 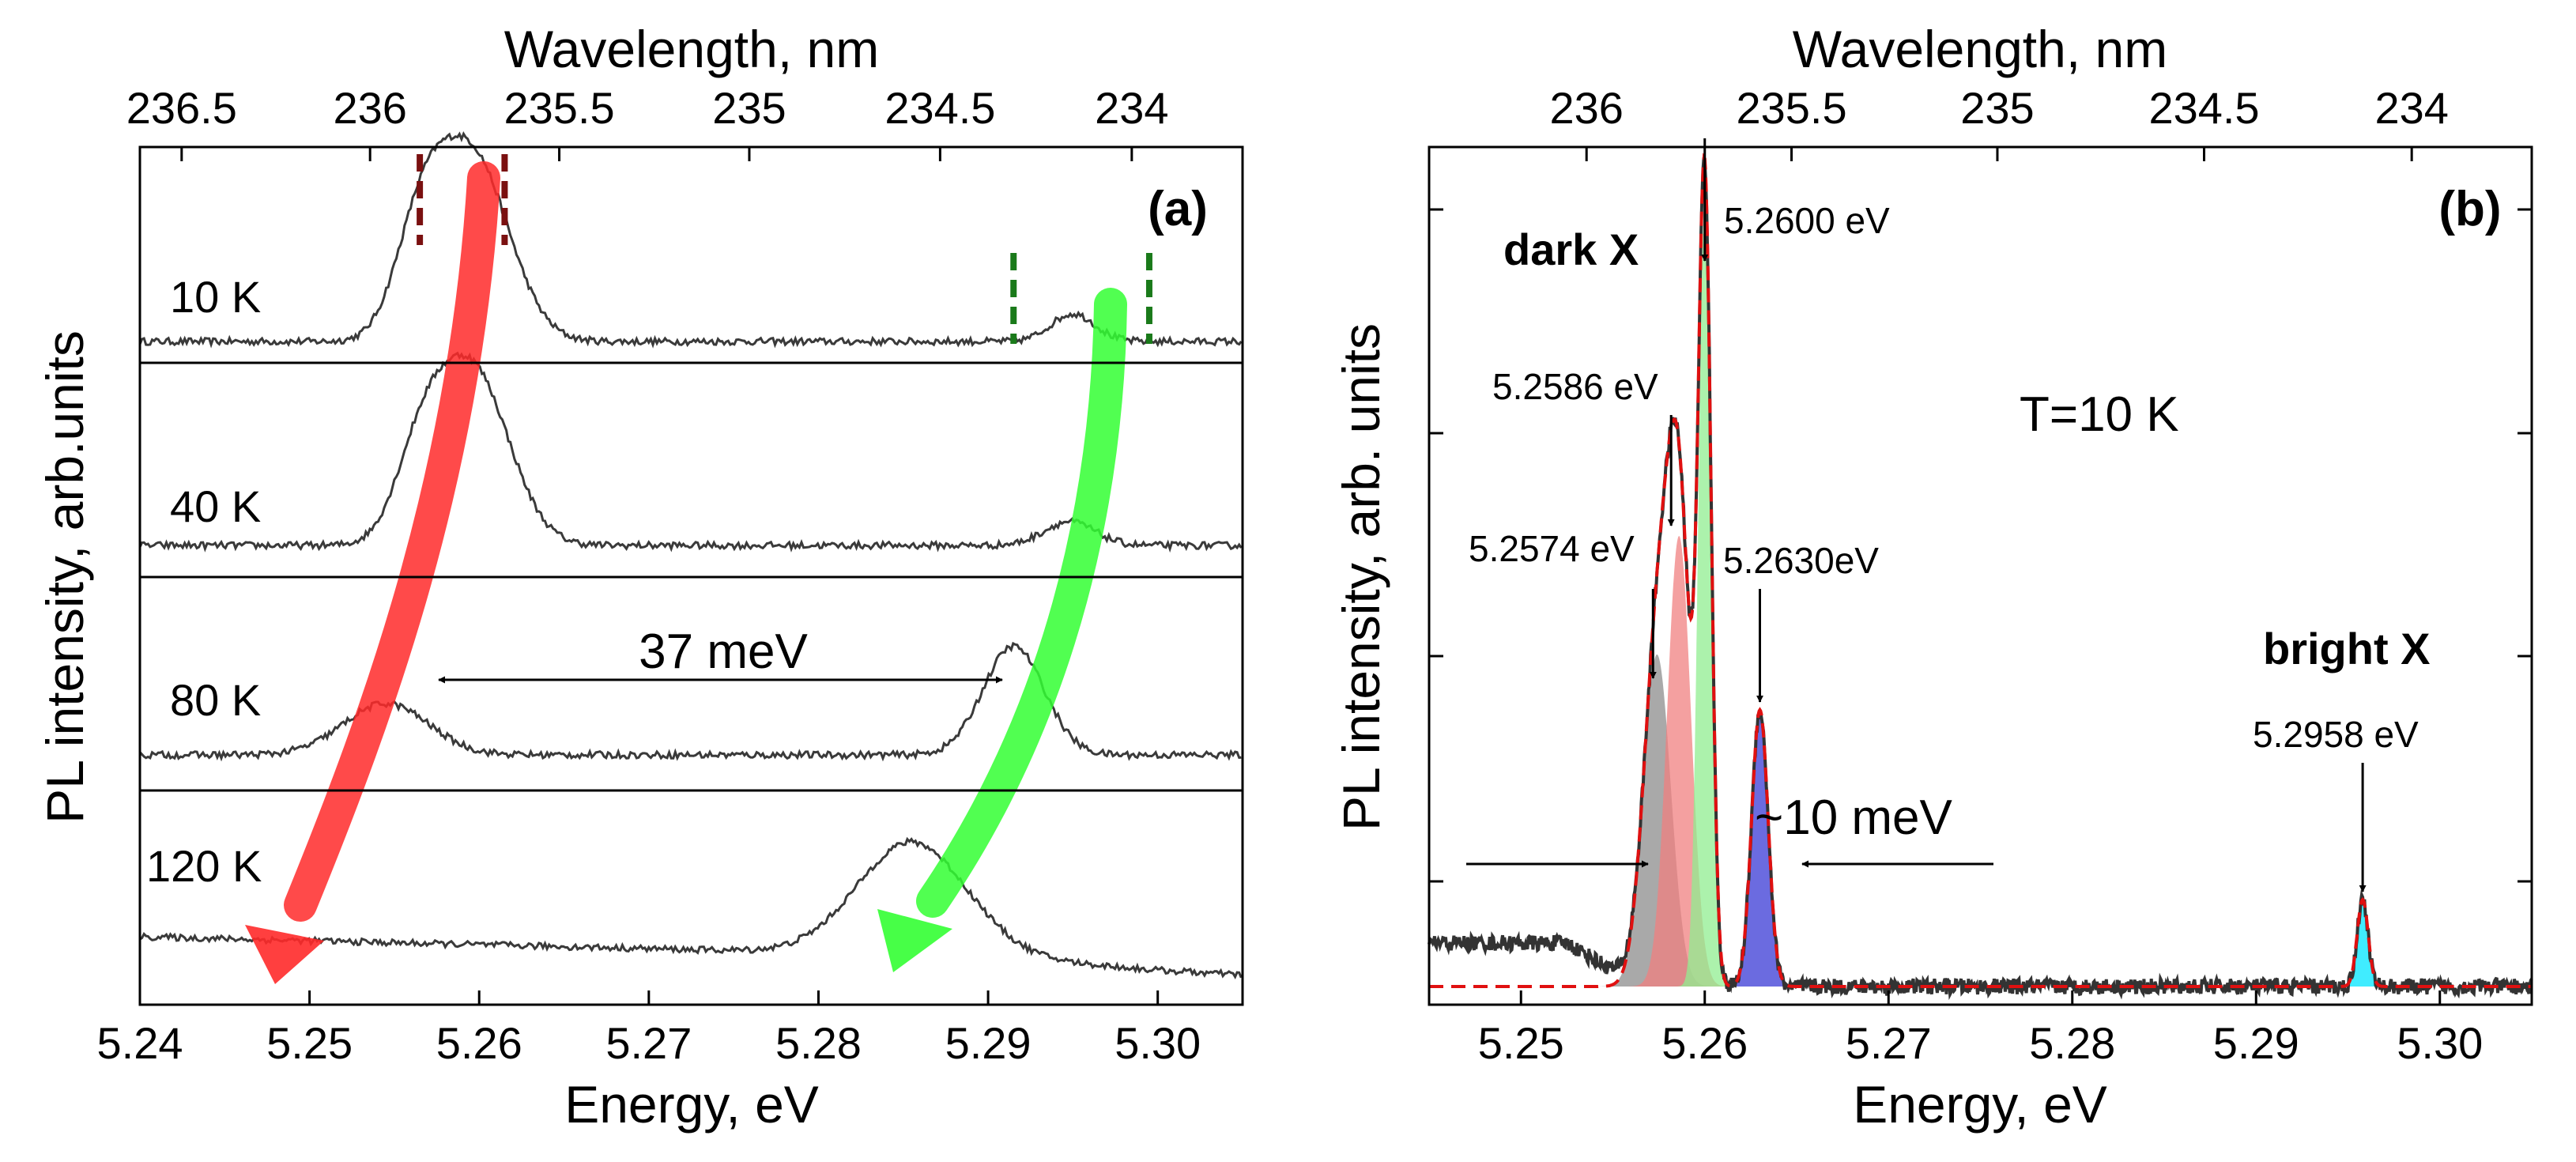 I want to click on temp-label-10k: 10 K, so click(x=215, y=297).